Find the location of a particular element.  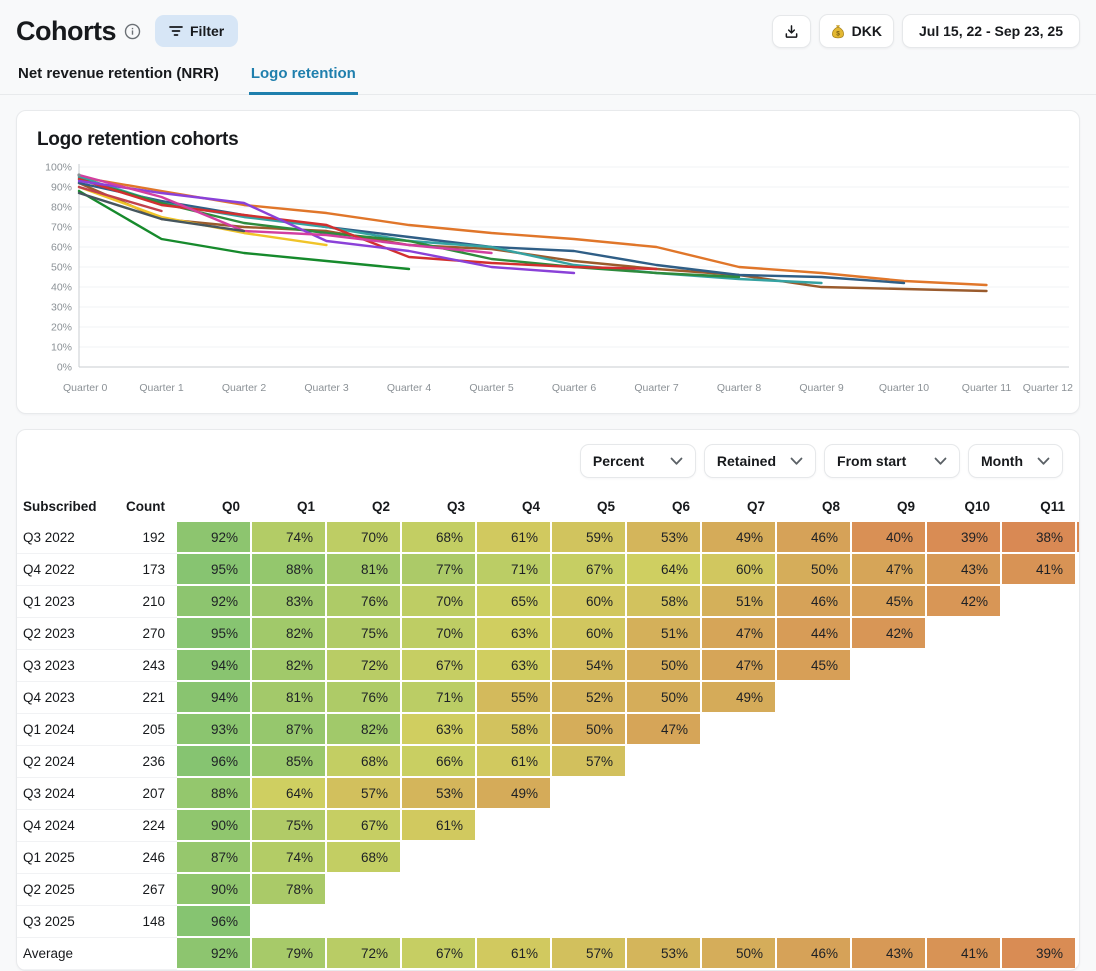

column-header: Subscribed is located at coordinates (60, 506).